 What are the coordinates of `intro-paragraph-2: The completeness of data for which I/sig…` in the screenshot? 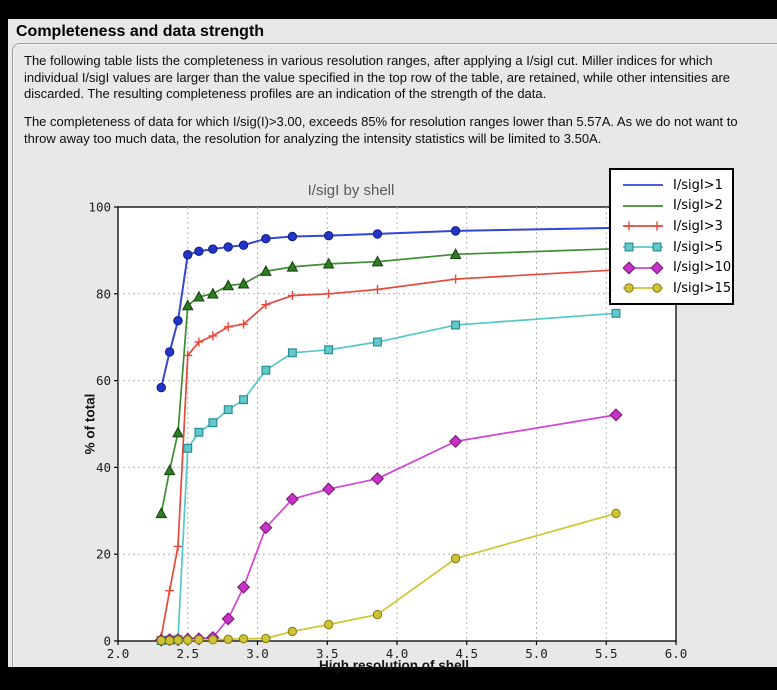 It's located at (381, 130).